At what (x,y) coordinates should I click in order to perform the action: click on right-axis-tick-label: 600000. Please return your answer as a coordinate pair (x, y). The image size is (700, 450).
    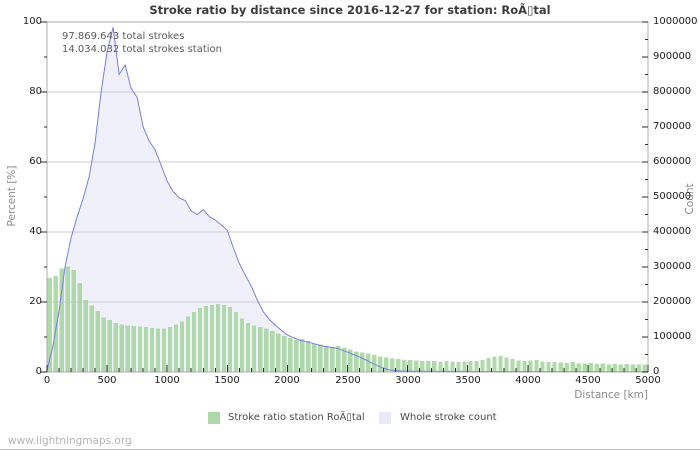
    Looking at the image, I should click on (672, 161).